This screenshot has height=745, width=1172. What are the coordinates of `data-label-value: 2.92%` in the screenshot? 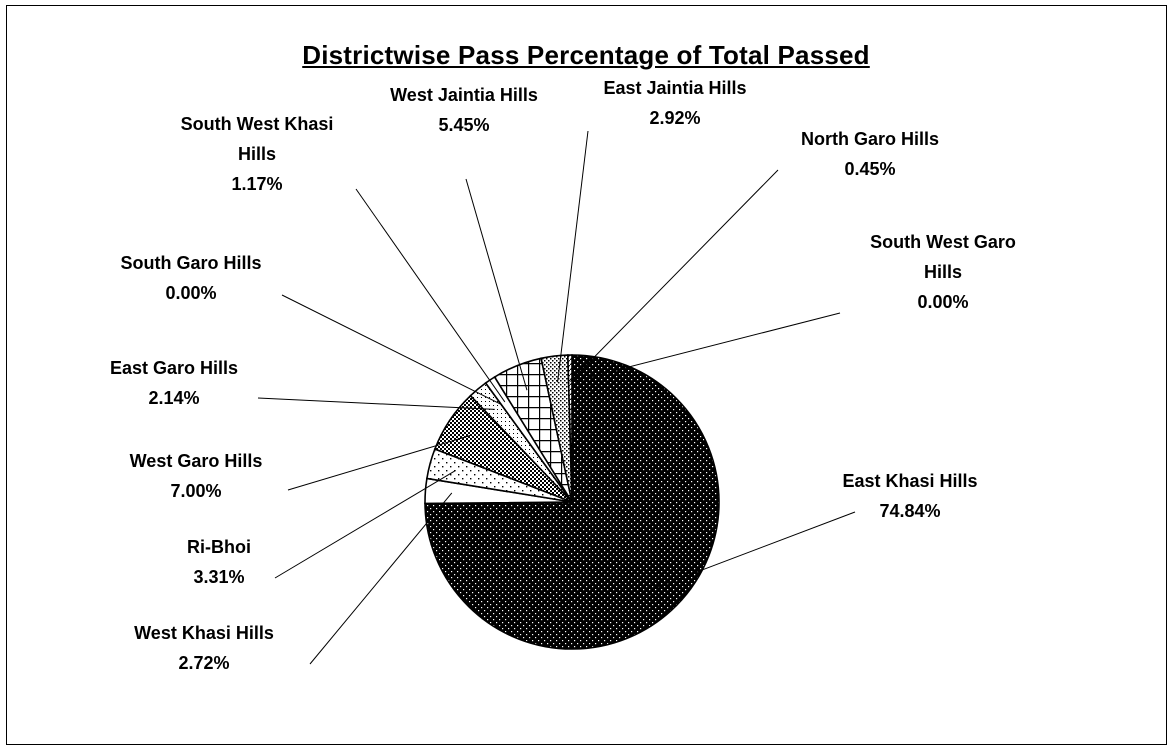 It's located at (675, 118).